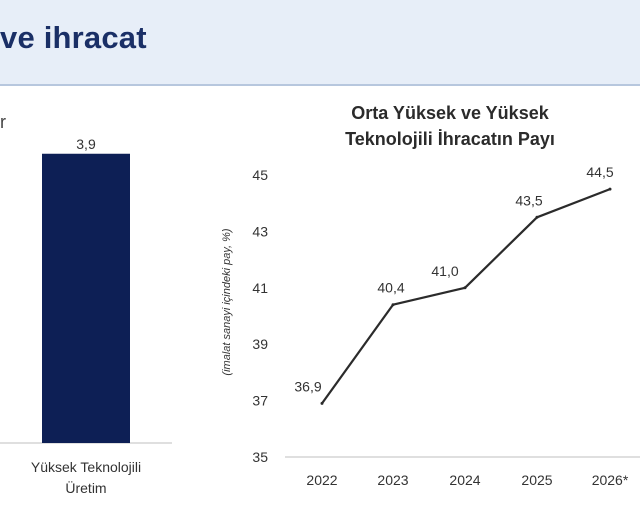 This screenshot has height=531, width=640. What do you see at coordinates (599, 172) in the screenshot?
I see `data-label: 44,5` at bounding box center [599, 172].